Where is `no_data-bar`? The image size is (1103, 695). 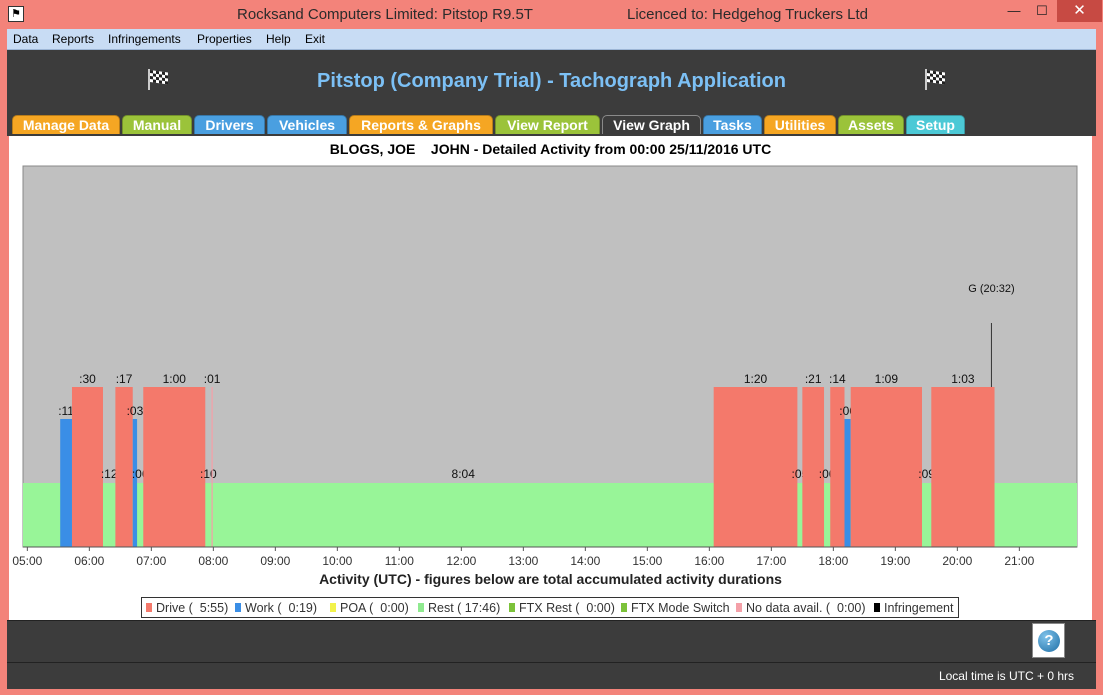 no_data-bar is located at coordinates (212, 467).